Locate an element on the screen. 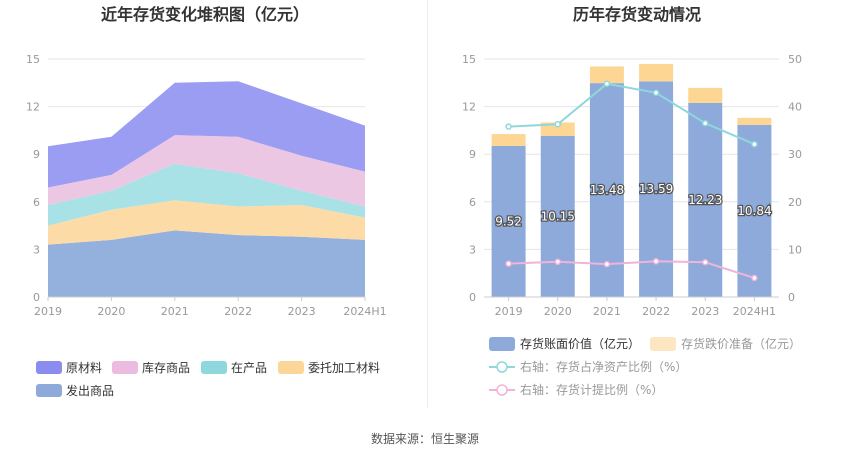 This screenshot has height=459, width=850. area-原材料 is located at coordinates (206, 134).